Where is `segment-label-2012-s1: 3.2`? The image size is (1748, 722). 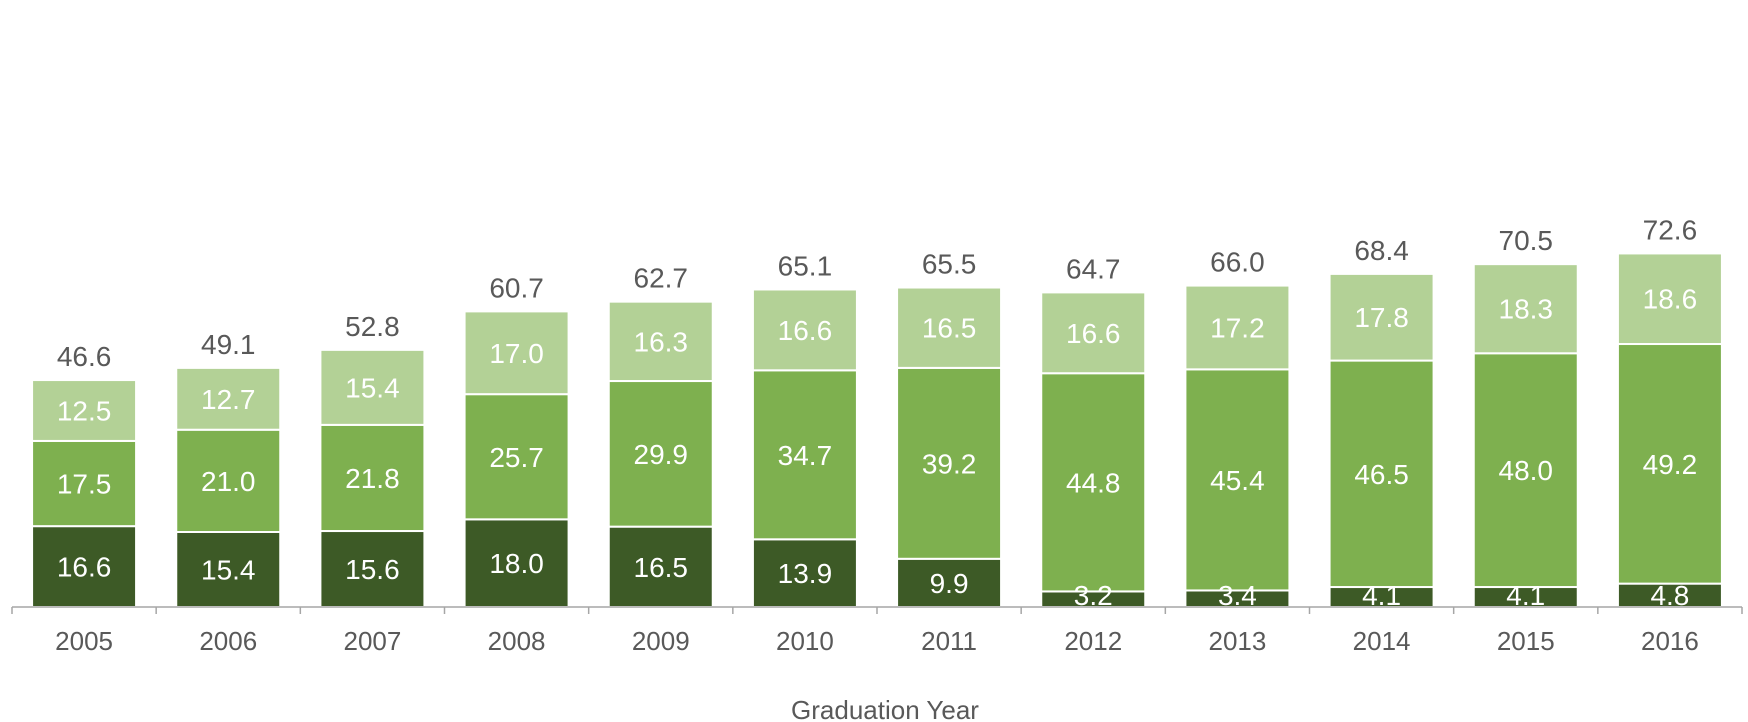
segment-label-2012-s1: 3.2 is located at coordinates (1093, 595).